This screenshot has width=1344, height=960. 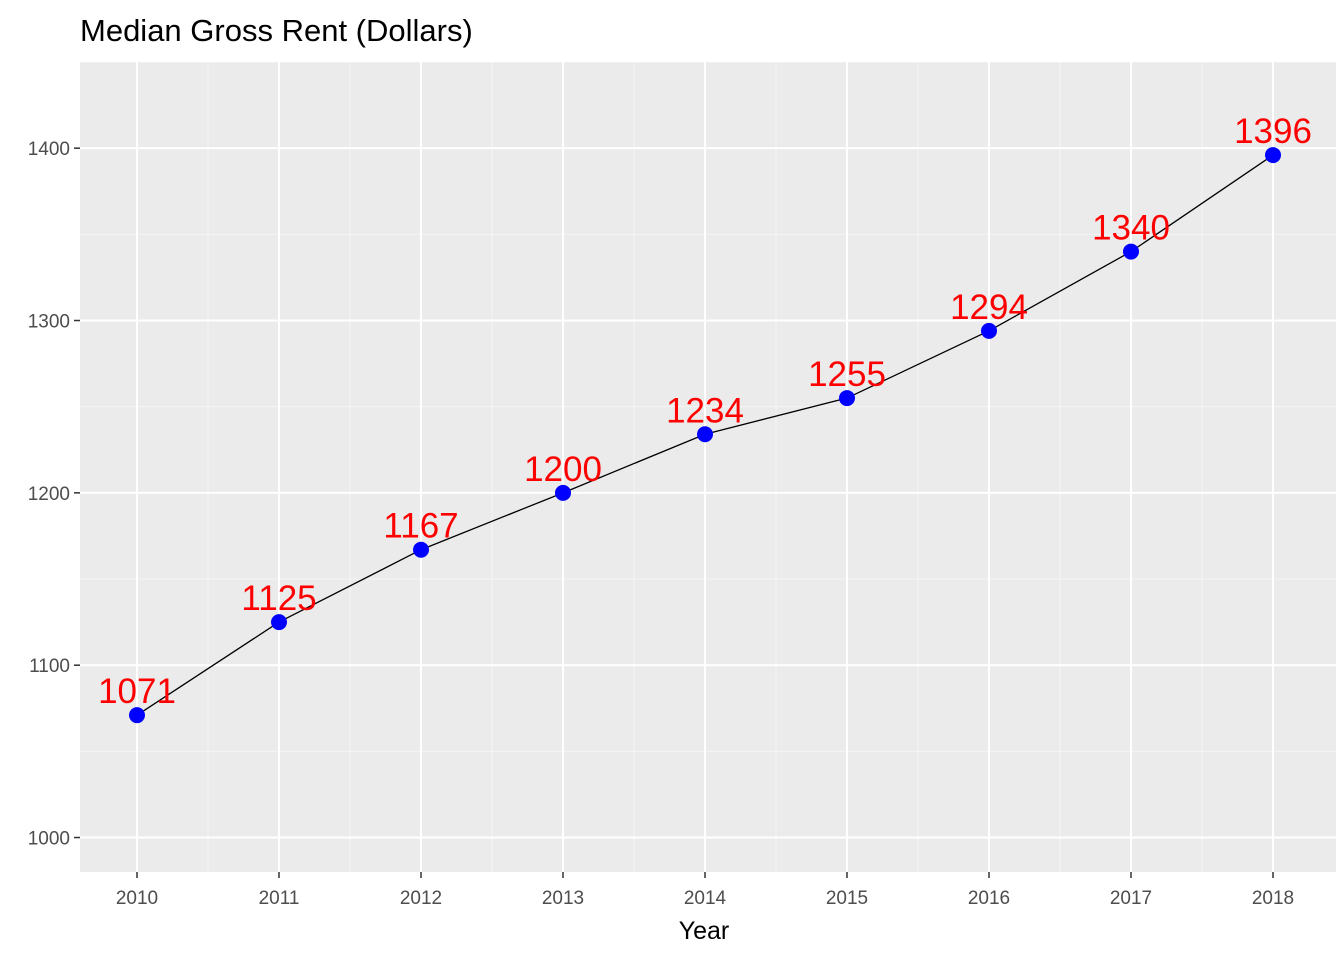 I want to click on y-axis: 1000 1100 1200 1300 1400, so click(x=54, y=494).